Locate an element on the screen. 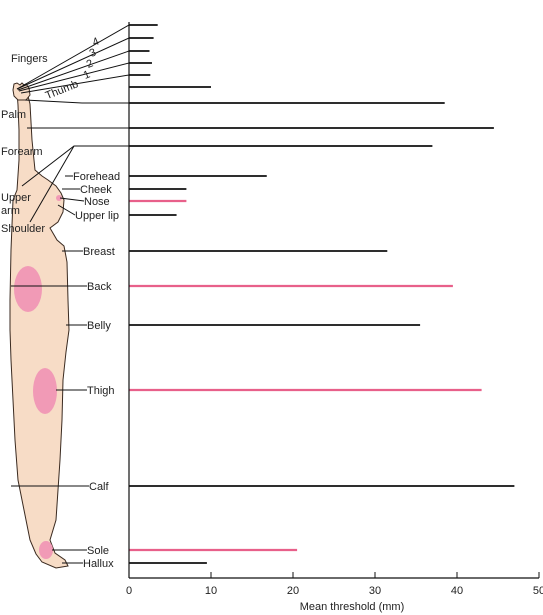 This screenshot has width=543, height=615. category-label-calf: Calf is located at coordinates (99, 487).